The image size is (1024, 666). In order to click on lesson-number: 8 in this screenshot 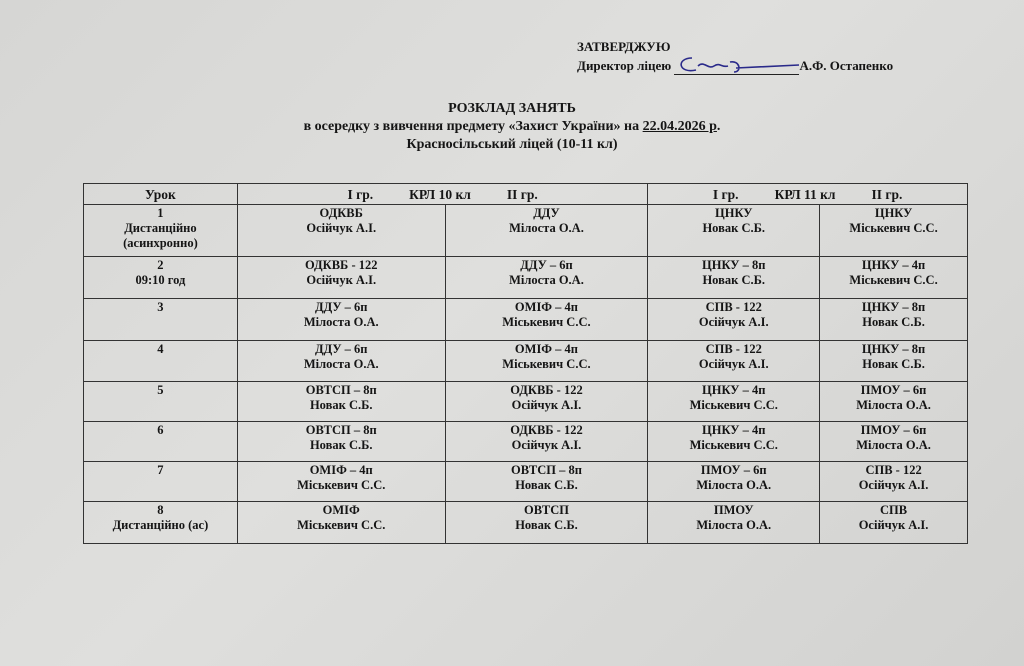, I will do `click(160, 510)`.